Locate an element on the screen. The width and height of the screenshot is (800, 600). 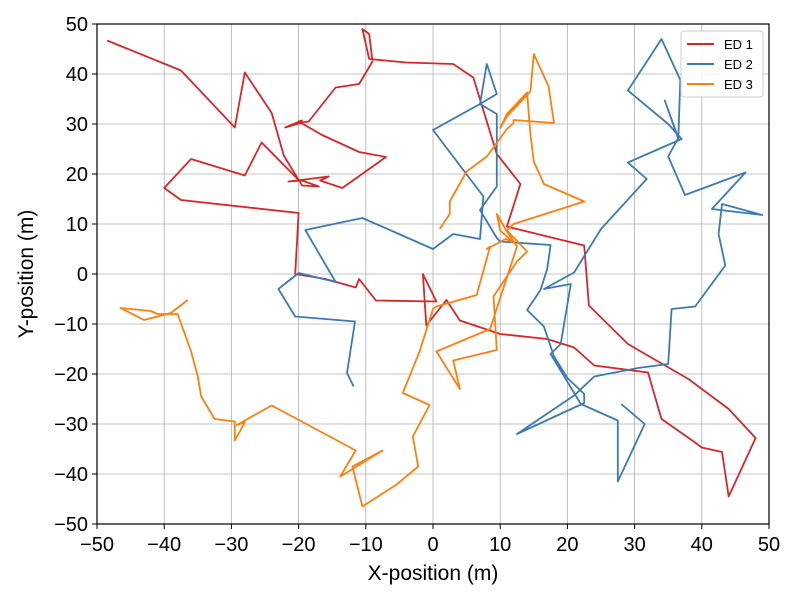
x-tick-label: −50 is located at coordinates (97, 545).